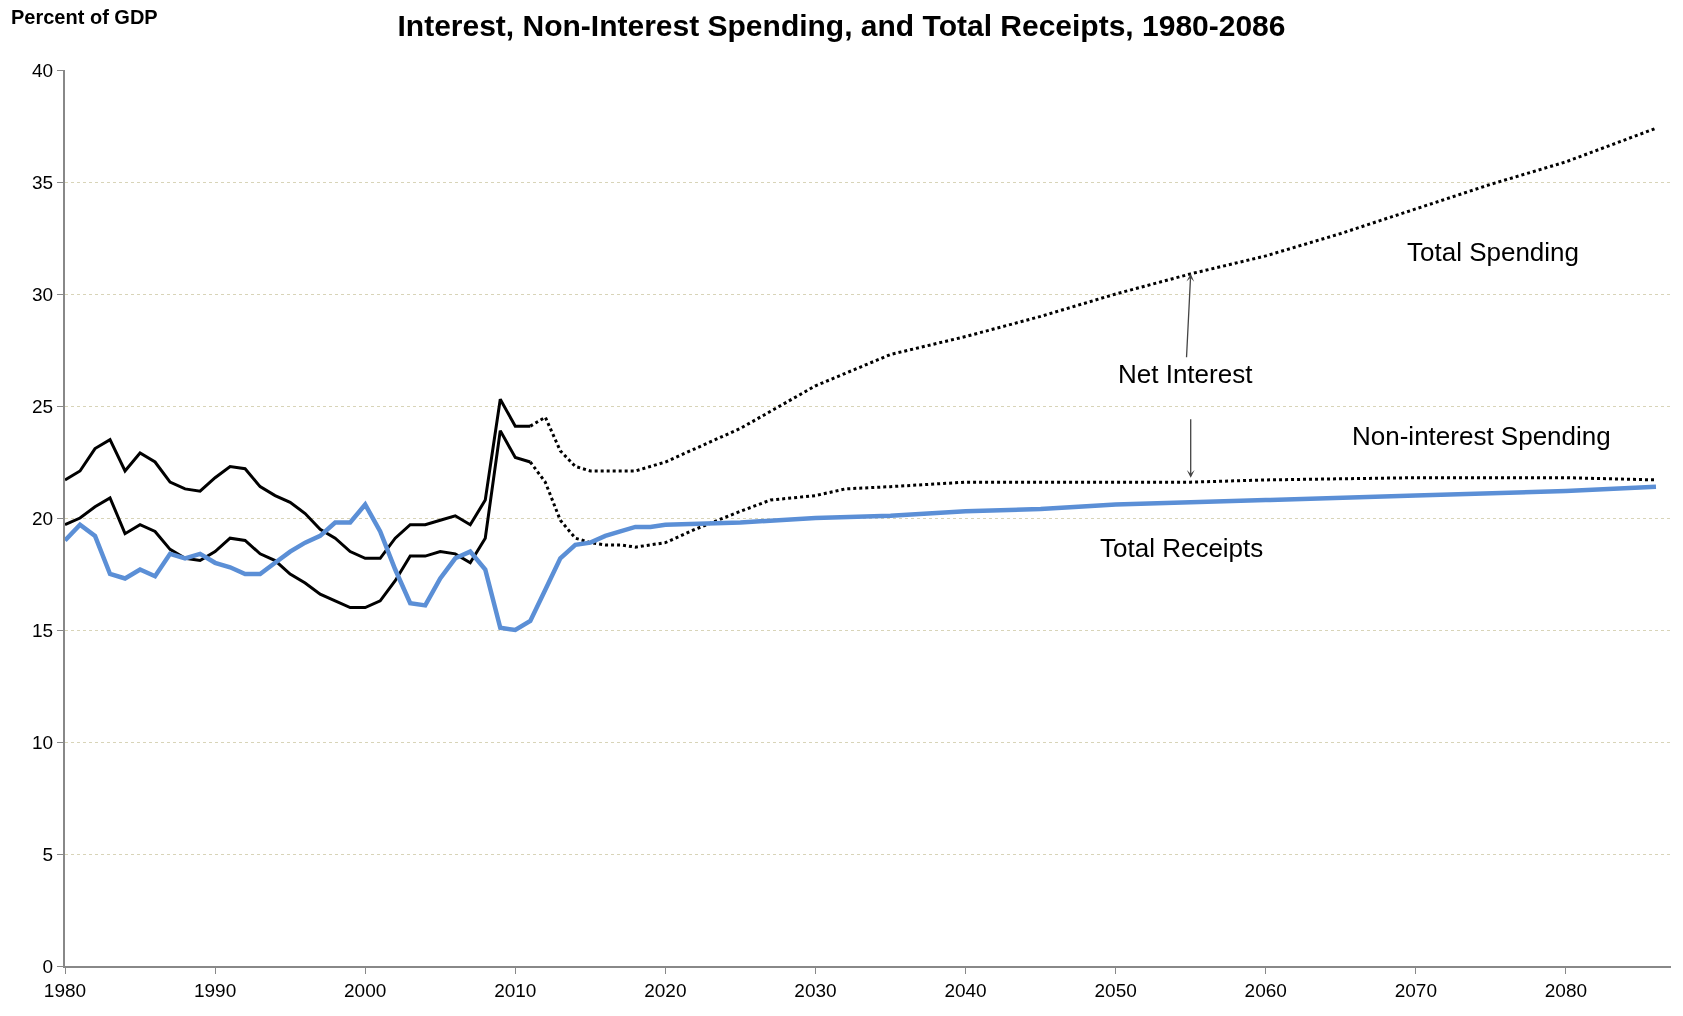  Describe the element at coordinates (43, 742) in the screenshot. I see `y-tick-label: 10` at that location.